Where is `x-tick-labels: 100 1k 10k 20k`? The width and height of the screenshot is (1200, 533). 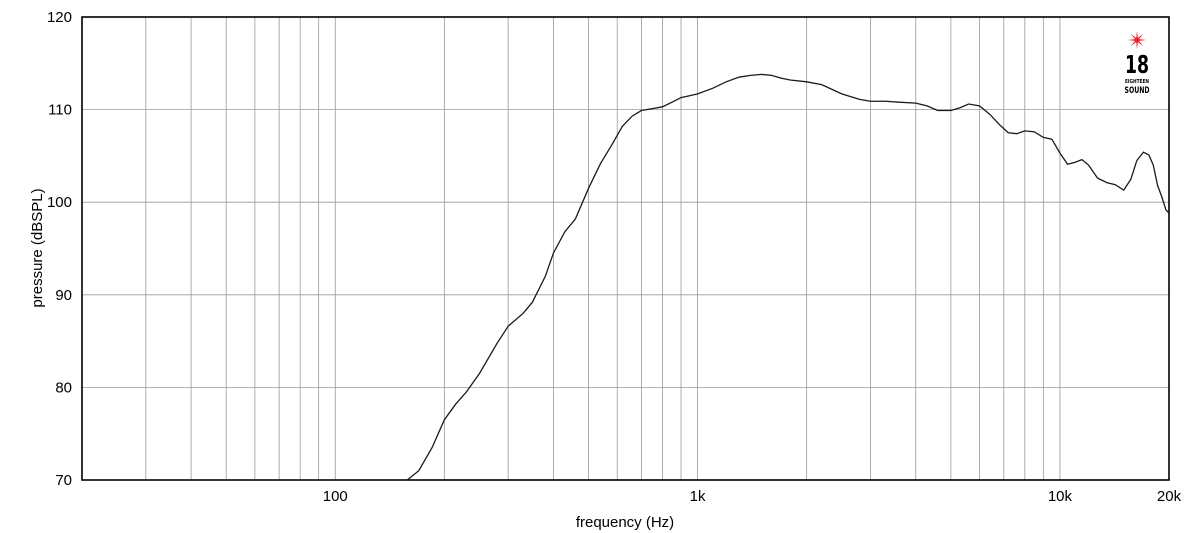 x-tick-labels: 100 1k 10k 20k is located at coordinates (752, 496).